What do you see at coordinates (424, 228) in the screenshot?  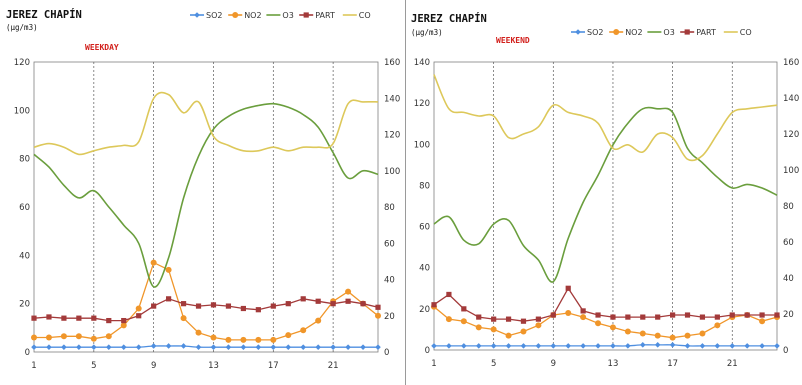 I see `y-left-tick-label: 60` at bounding box center [424, 228].